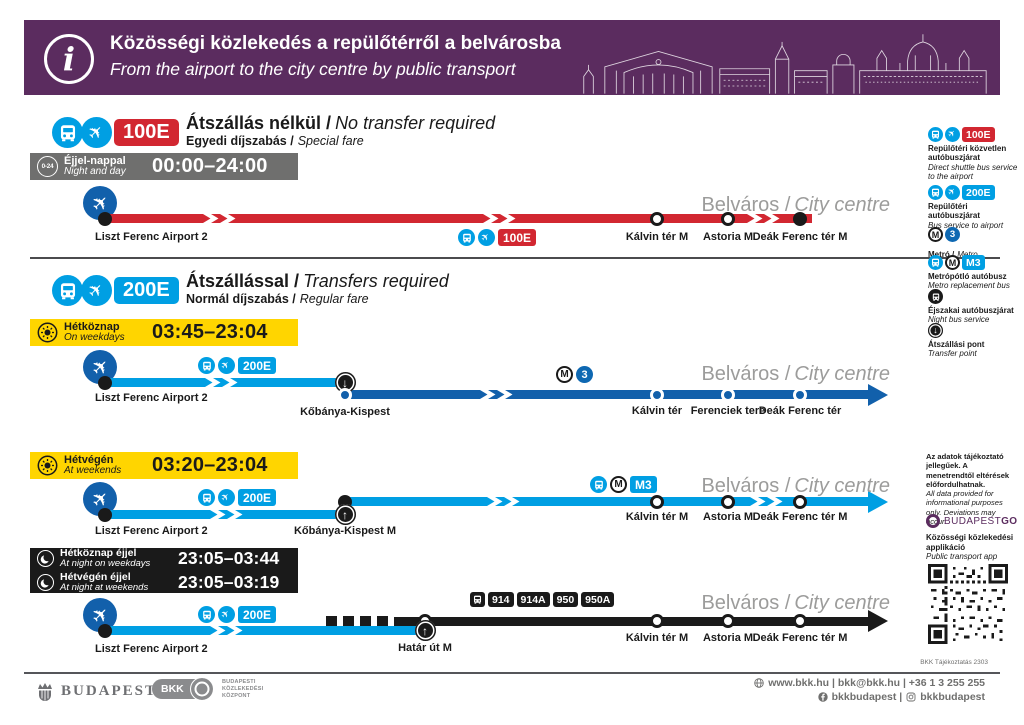 This screenshot has width=1024, height=725. Describe the element at coordinates (981, 521) in the screenshot. I see `budapestgo-logo-text: BUDAPESTGO` at that location.